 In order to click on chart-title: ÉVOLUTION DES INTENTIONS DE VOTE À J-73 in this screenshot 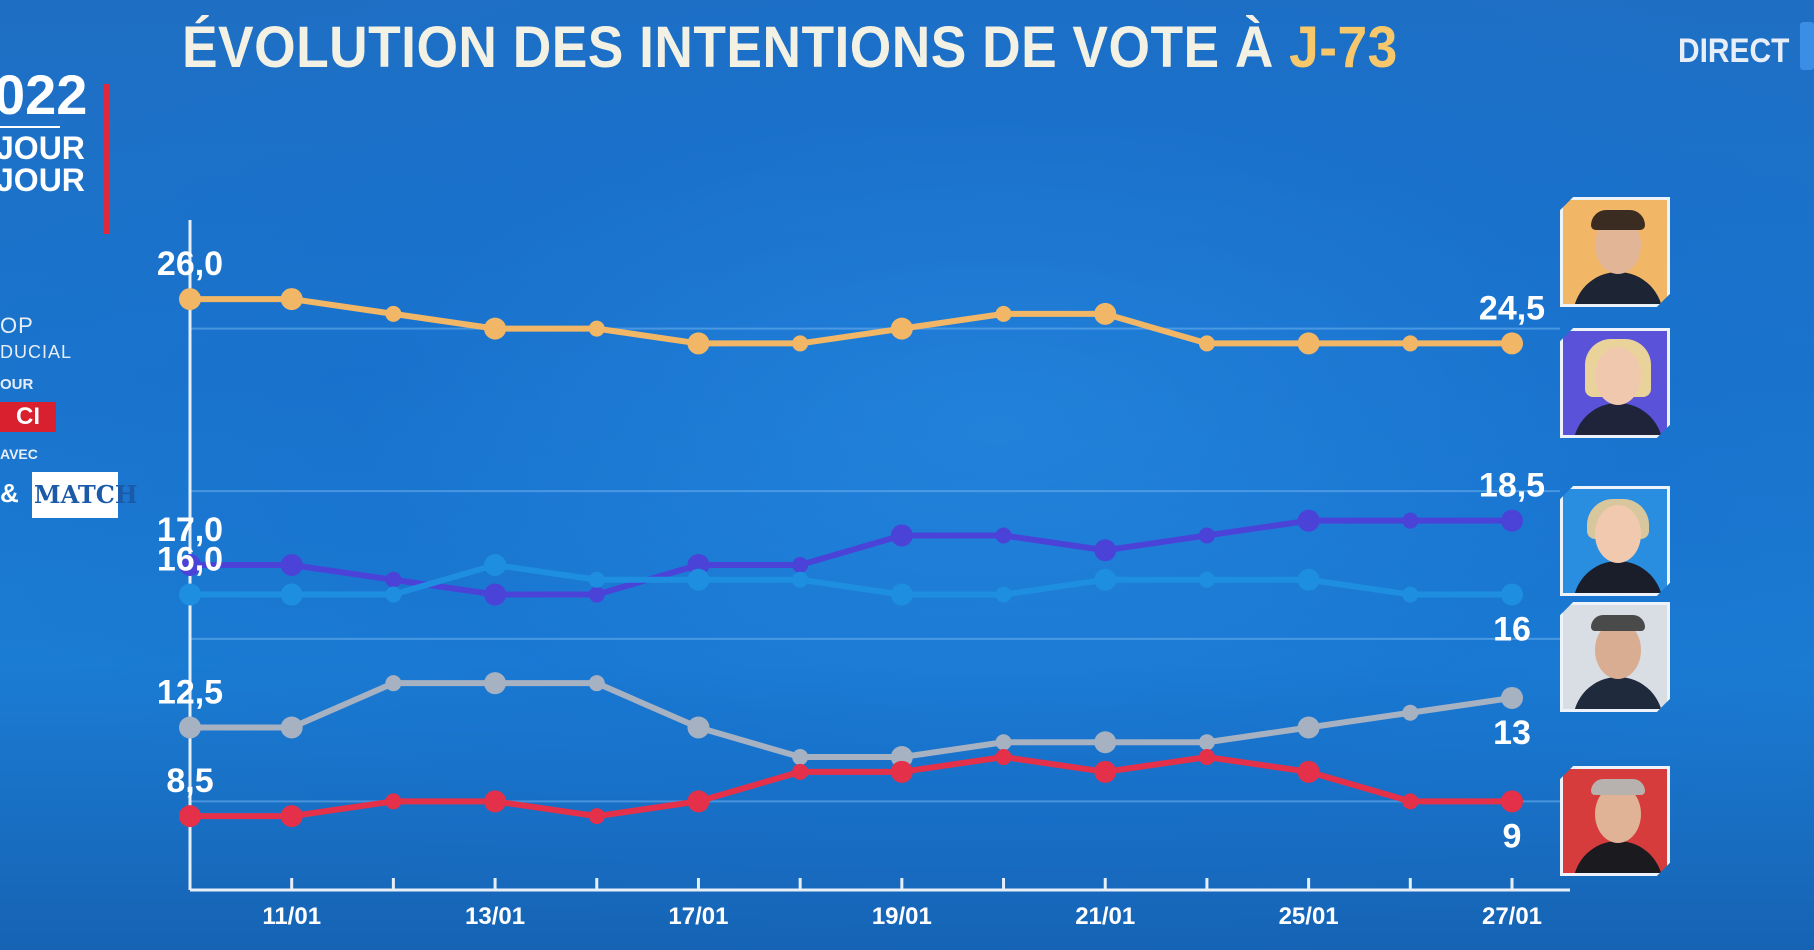, I will do `click(790, 47)`.